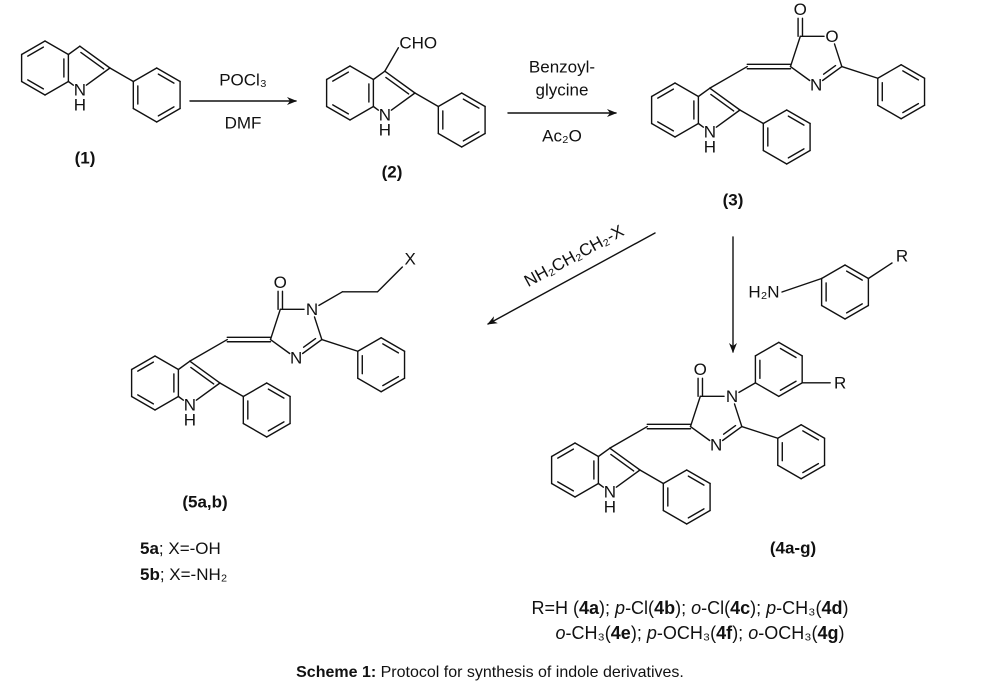 The width and height of the screenshot is (991, 690). I want to click on atom-label: R, so click(840, 382).